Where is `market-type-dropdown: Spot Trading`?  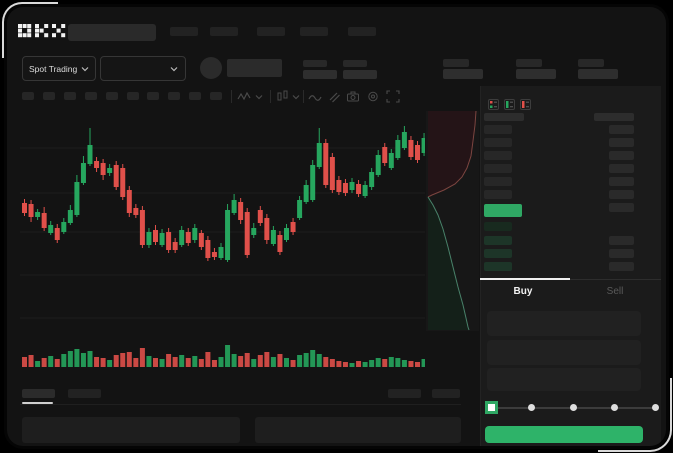
market-type-dropdown: Spot Trading is located at coordinates (59, 68).